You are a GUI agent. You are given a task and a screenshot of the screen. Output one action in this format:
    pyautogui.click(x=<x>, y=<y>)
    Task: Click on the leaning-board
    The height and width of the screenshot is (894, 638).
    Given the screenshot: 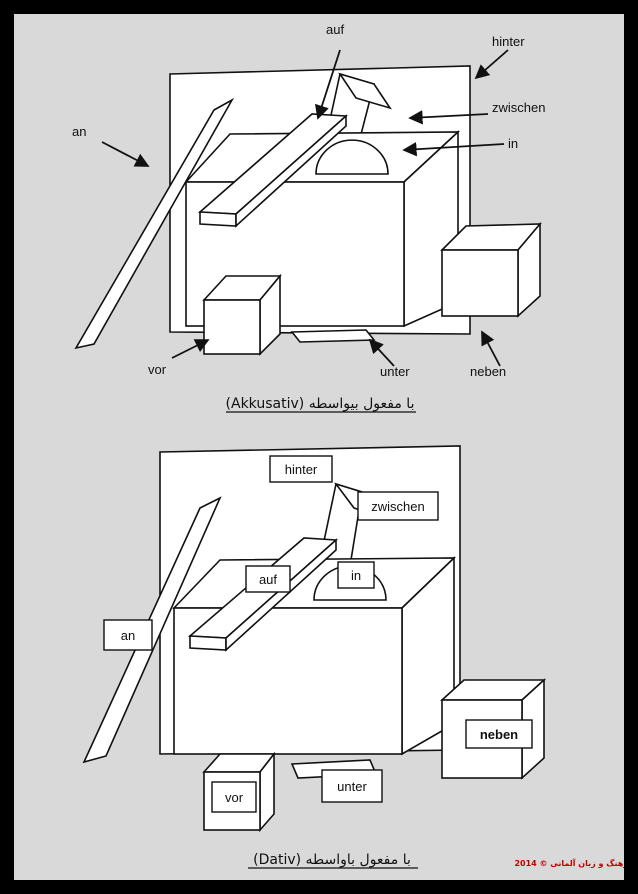 What is the action you would take?
    pyautogui.click(x=154, y=223)
    